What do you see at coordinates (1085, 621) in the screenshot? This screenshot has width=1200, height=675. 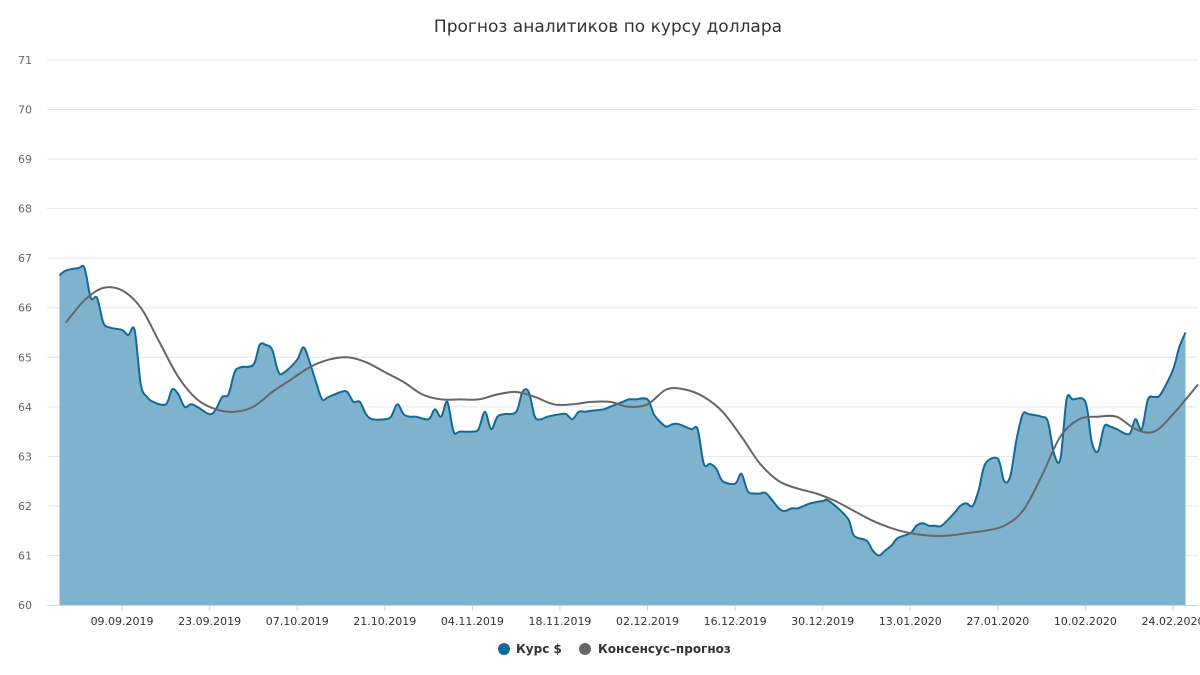 I see `x-tick-label: 10.02.2020` at bounding box center [1085, 621].